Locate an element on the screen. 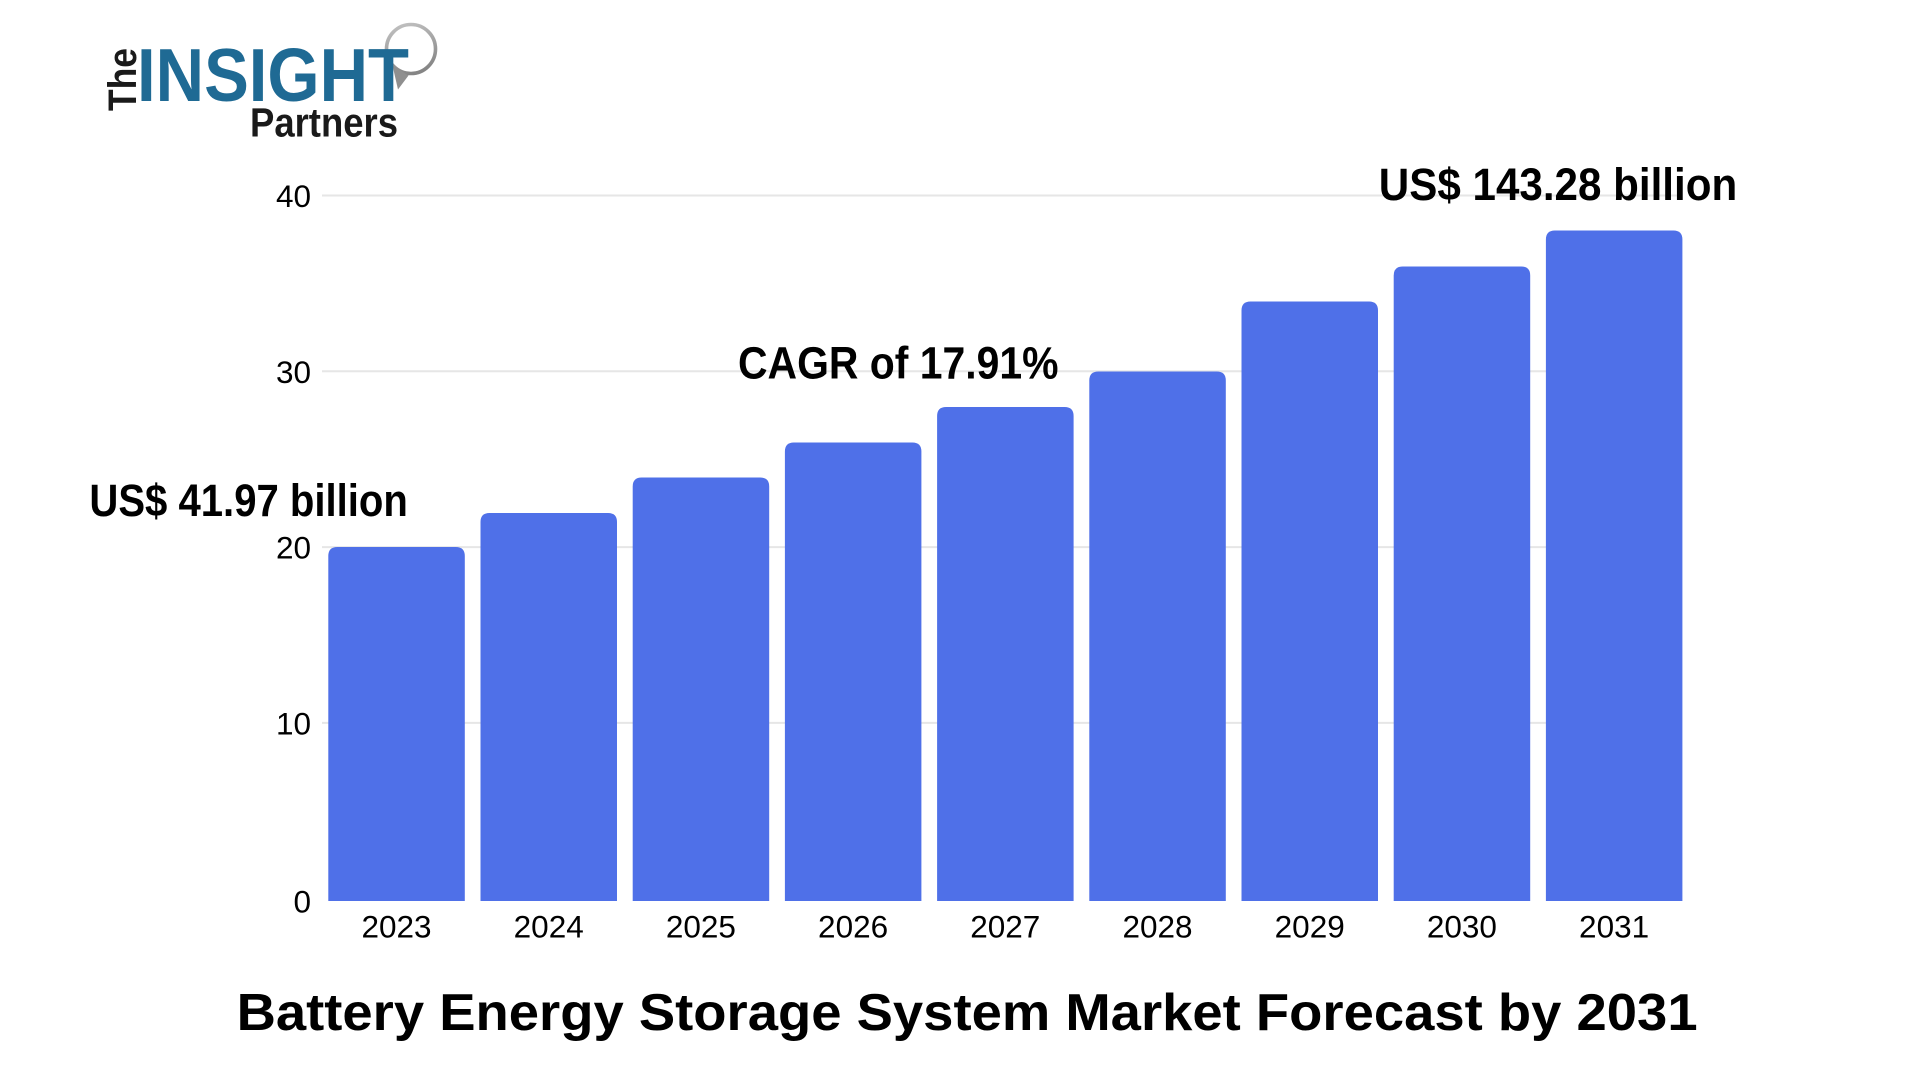 Image resolution: width=1920 pixels, height=1080 pixels. svg-text: 2028 is located at coordinates (1157, 927).